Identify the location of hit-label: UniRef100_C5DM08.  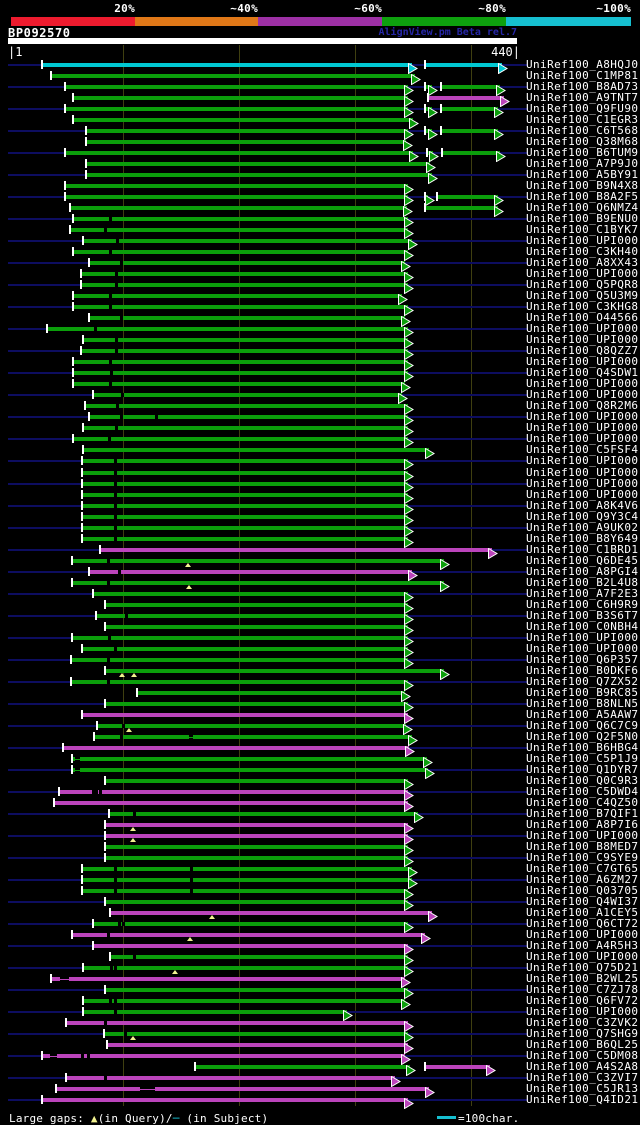
(582, 1056).